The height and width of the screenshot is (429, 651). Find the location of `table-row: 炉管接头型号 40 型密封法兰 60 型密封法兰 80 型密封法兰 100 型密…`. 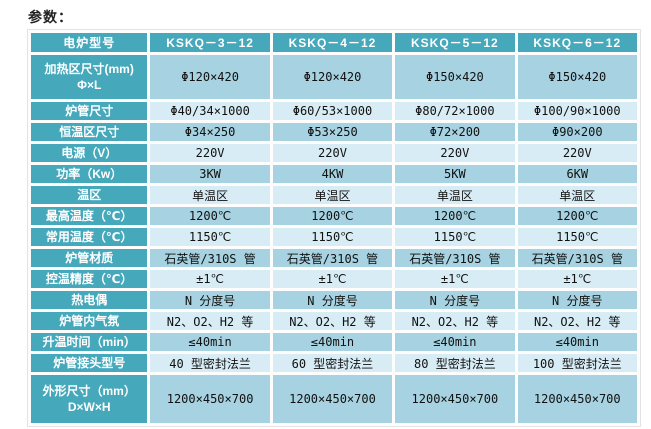

table-row: 炉管接头型号 40 型密封法兰 60 型密封法兰 80 型密封法兰 100 型密… is located at coordinates (334, 363).